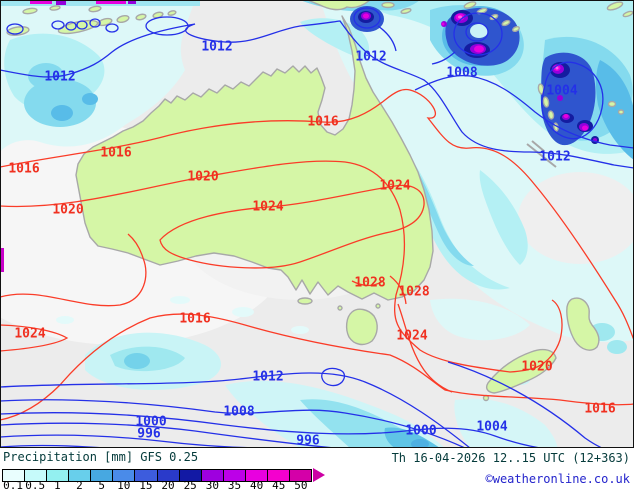 This screenshot has height=490, width=634. I want to click on colorbar-tick-label: 40, so click(256, 484).